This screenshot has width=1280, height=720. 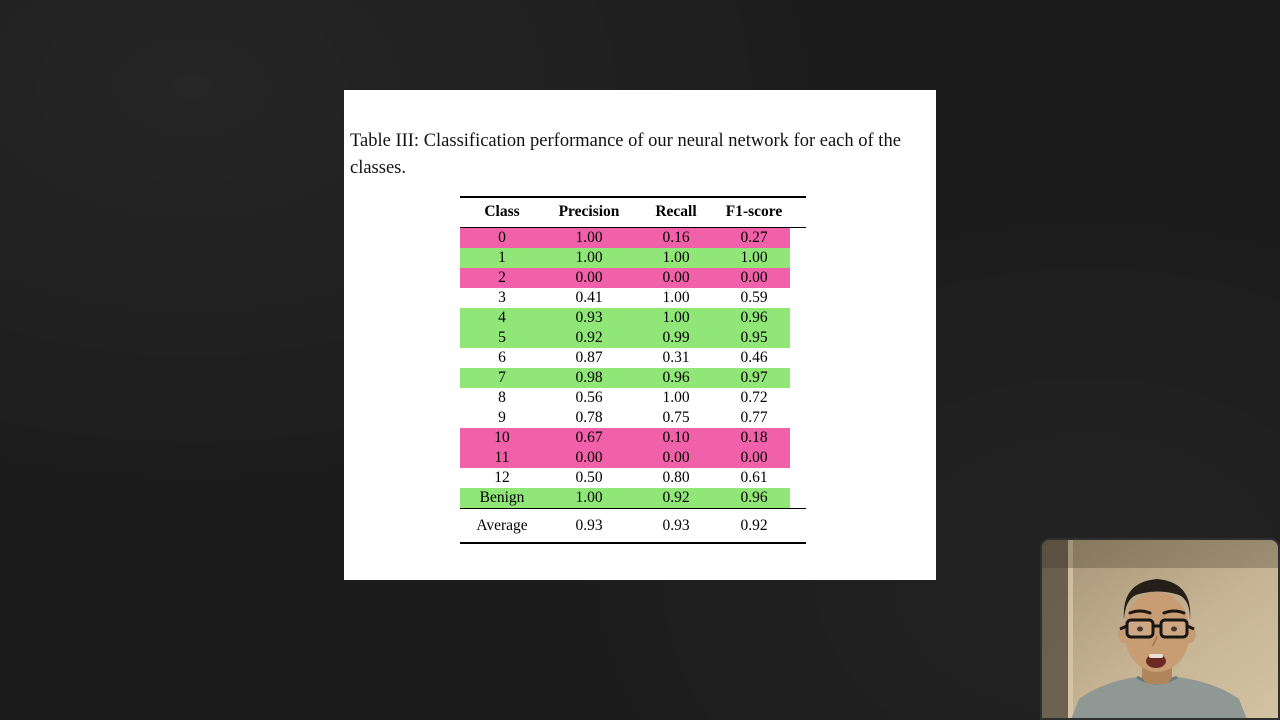 What do you see at coordinates (589, 297) in the screenshot?
I see `precision-cell: 0.41` at bounding box center [589, 297].